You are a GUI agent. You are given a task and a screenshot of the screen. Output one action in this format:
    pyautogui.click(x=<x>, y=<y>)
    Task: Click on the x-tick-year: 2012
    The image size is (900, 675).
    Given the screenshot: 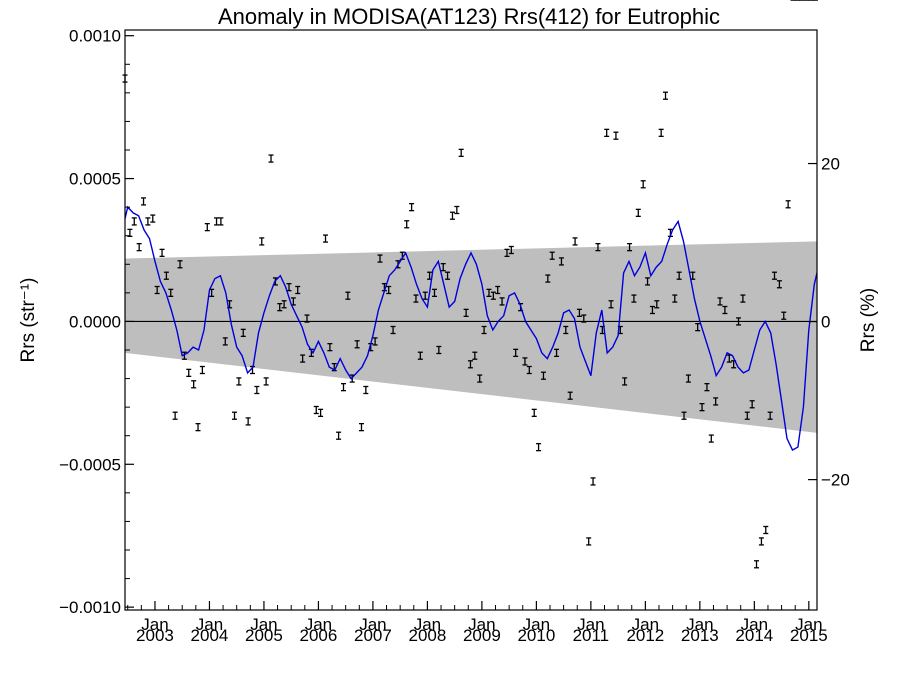 What is the action you would take?
    pyautogui.click(x=645, y=635)
    